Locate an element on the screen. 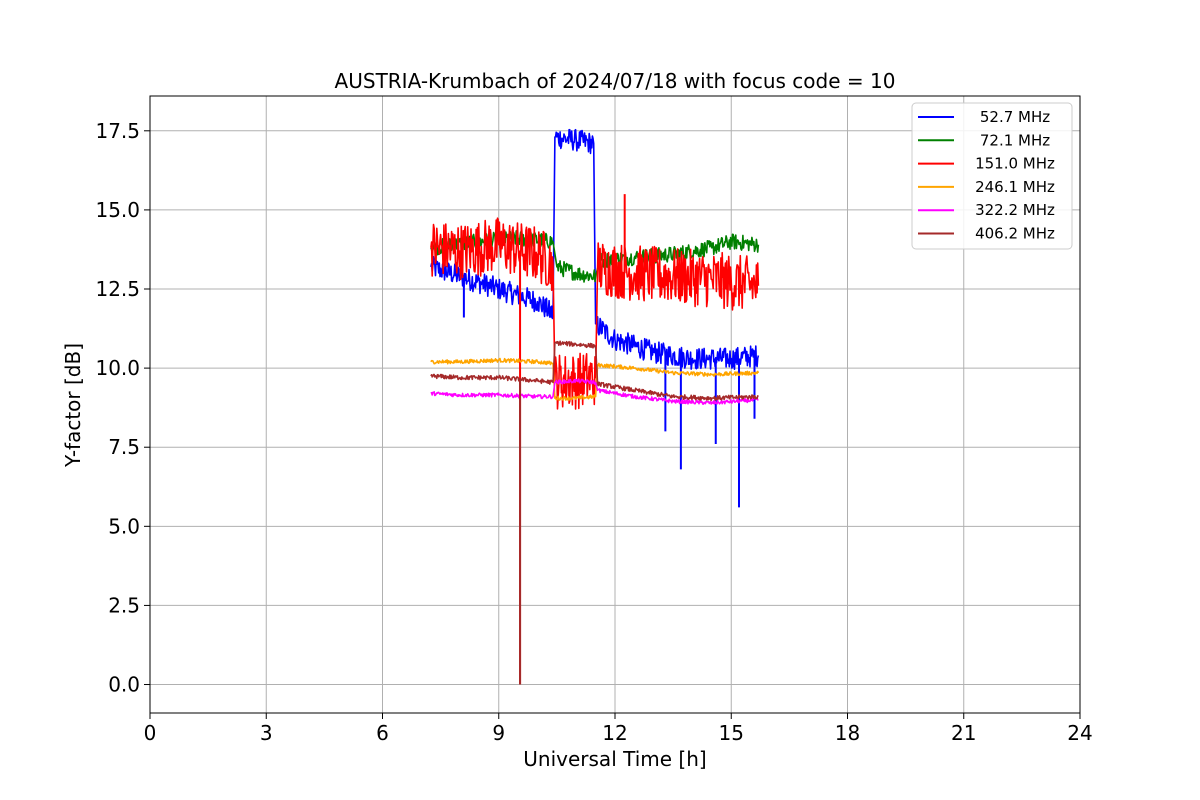 This screenshot has width=1200, height=800. y-tick-label: 7.5 is located at coordinates (124, 447).